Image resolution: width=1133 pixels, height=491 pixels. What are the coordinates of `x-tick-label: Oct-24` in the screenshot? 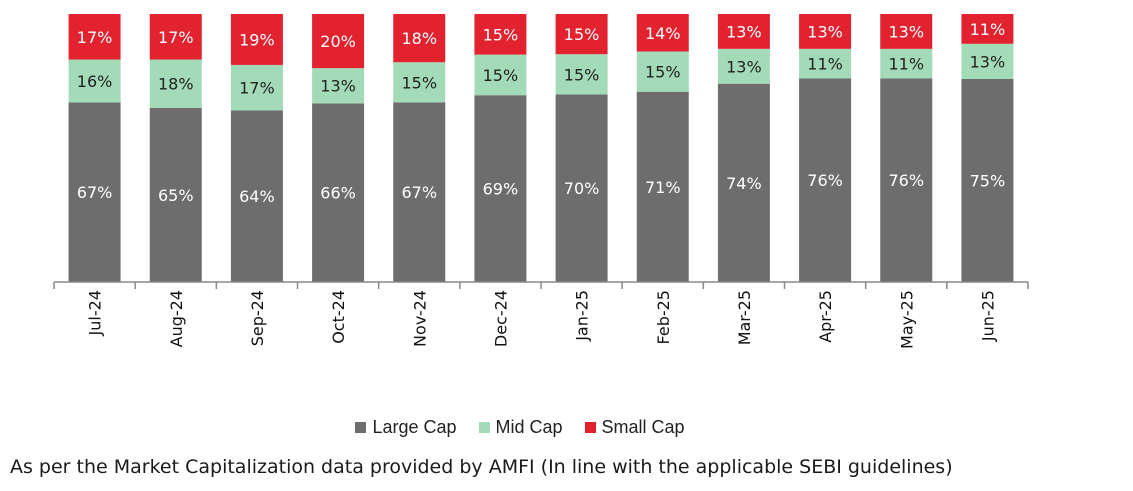 It's located at (338, 317).